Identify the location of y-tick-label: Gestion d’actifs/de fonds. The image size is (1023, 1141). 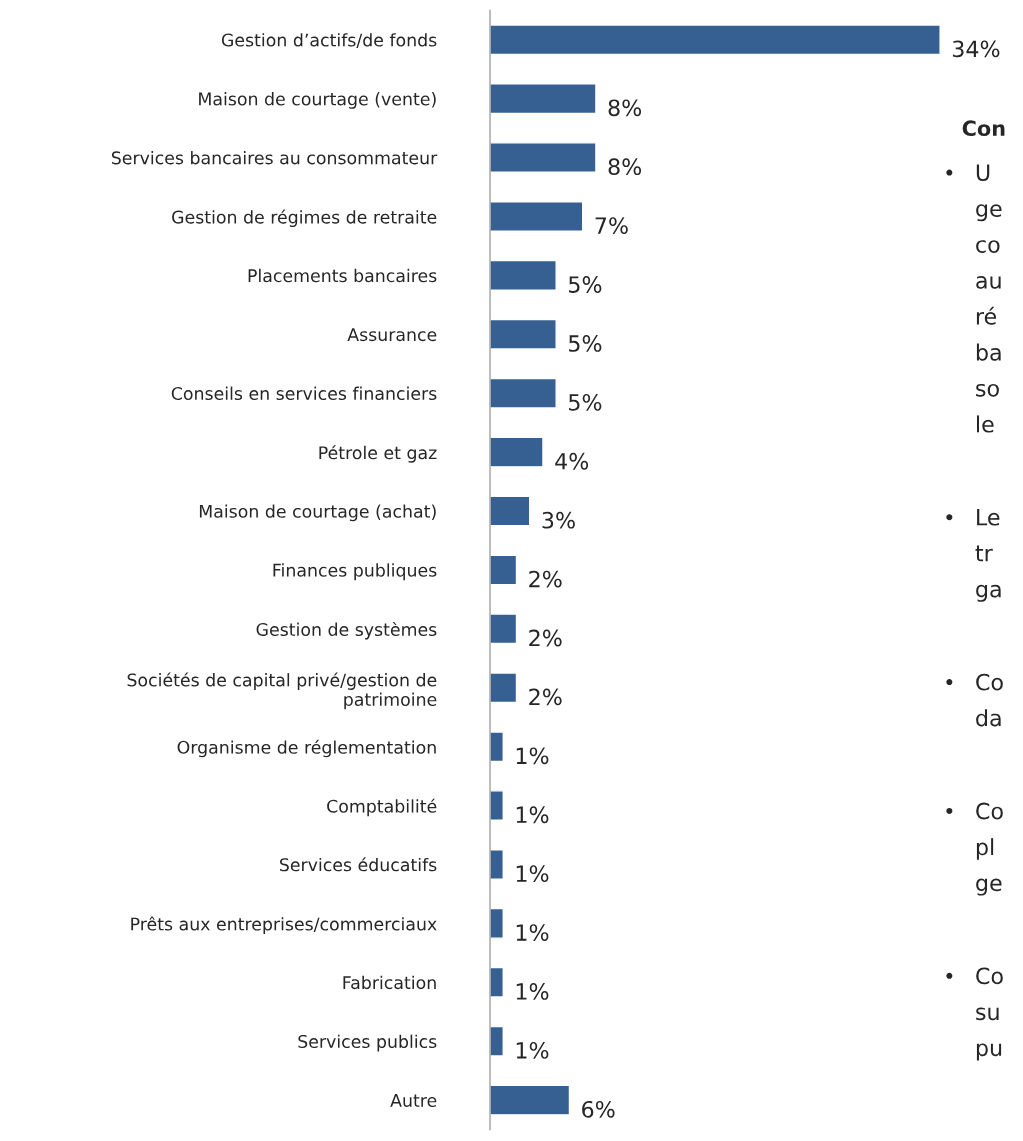
(329, 40).